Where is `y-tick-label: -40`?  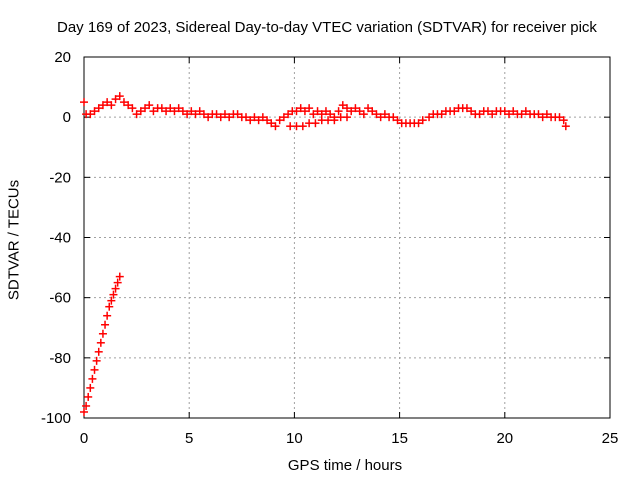 y-tick-label: -40 is located at coordinates (60, 238).